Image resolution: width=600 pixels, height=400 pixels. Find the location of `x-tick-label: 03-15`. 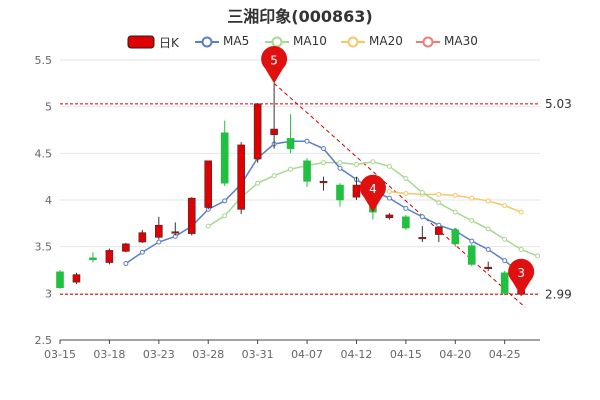

x-tick-label: 03-15 is located at coordinates (60, 354).